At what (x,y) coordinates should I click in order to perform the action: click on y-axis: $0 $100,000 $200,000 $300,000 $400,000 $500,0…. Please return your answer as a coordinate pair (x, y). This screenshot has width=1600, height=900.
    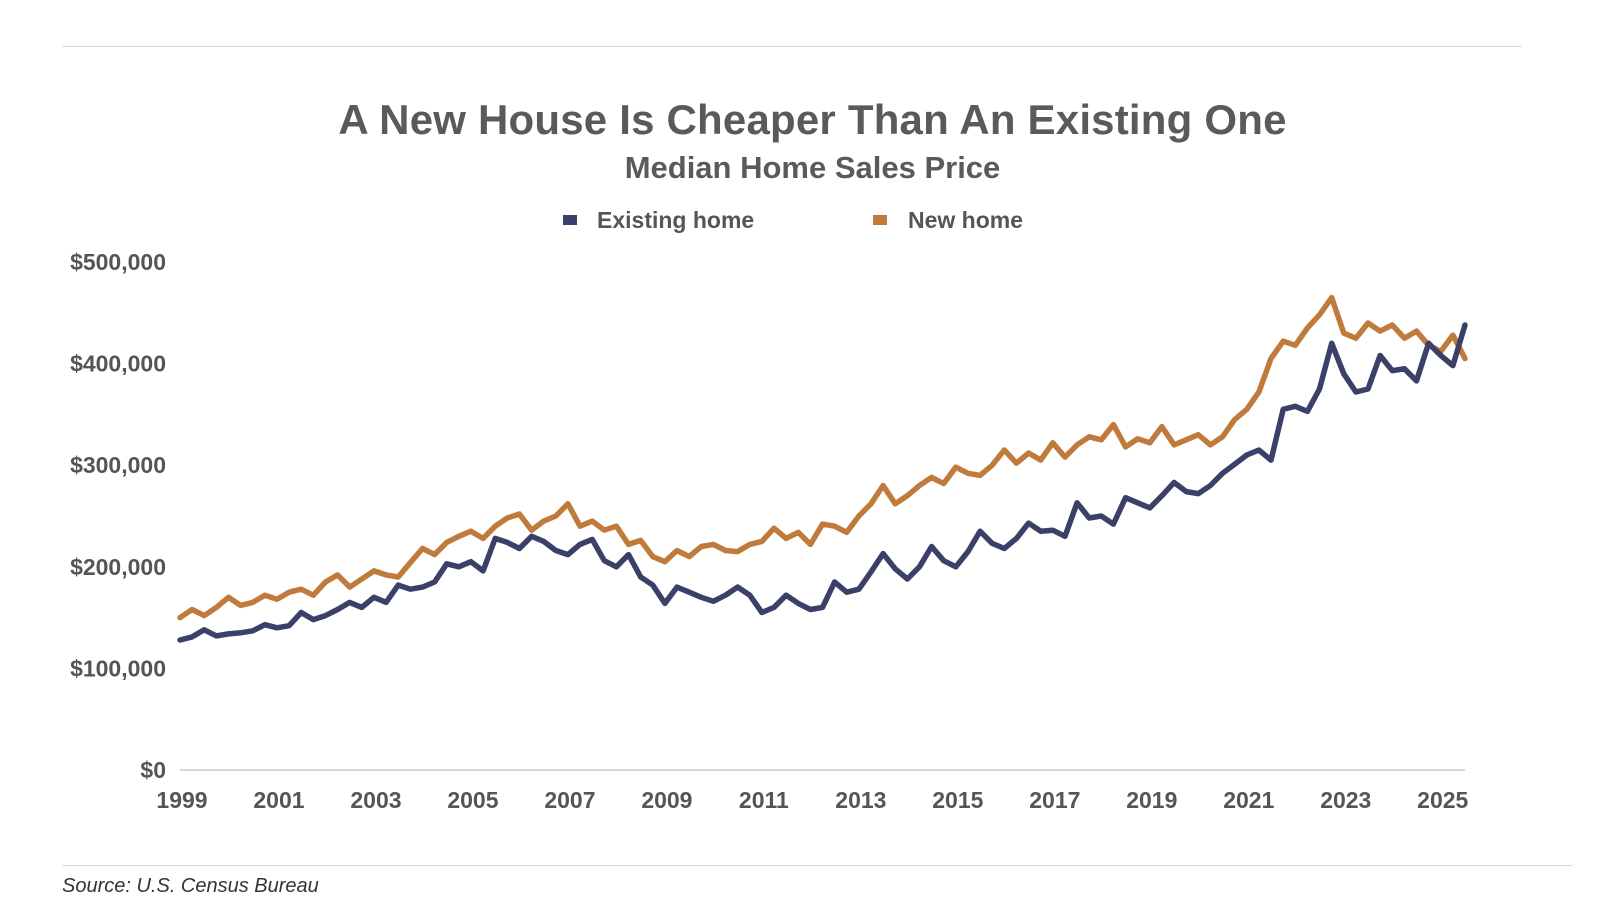
    Looking at the image, I should click on (118, 516).